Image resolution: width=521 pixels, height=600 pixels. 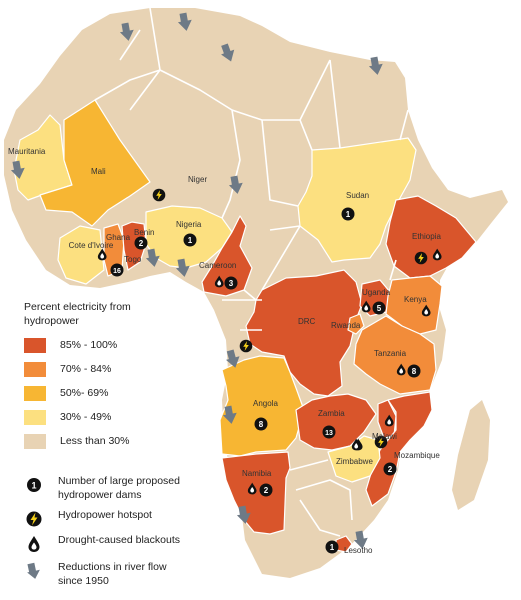 I want to click on label-cameroon: Cameroon, so click(x=218, y=265).